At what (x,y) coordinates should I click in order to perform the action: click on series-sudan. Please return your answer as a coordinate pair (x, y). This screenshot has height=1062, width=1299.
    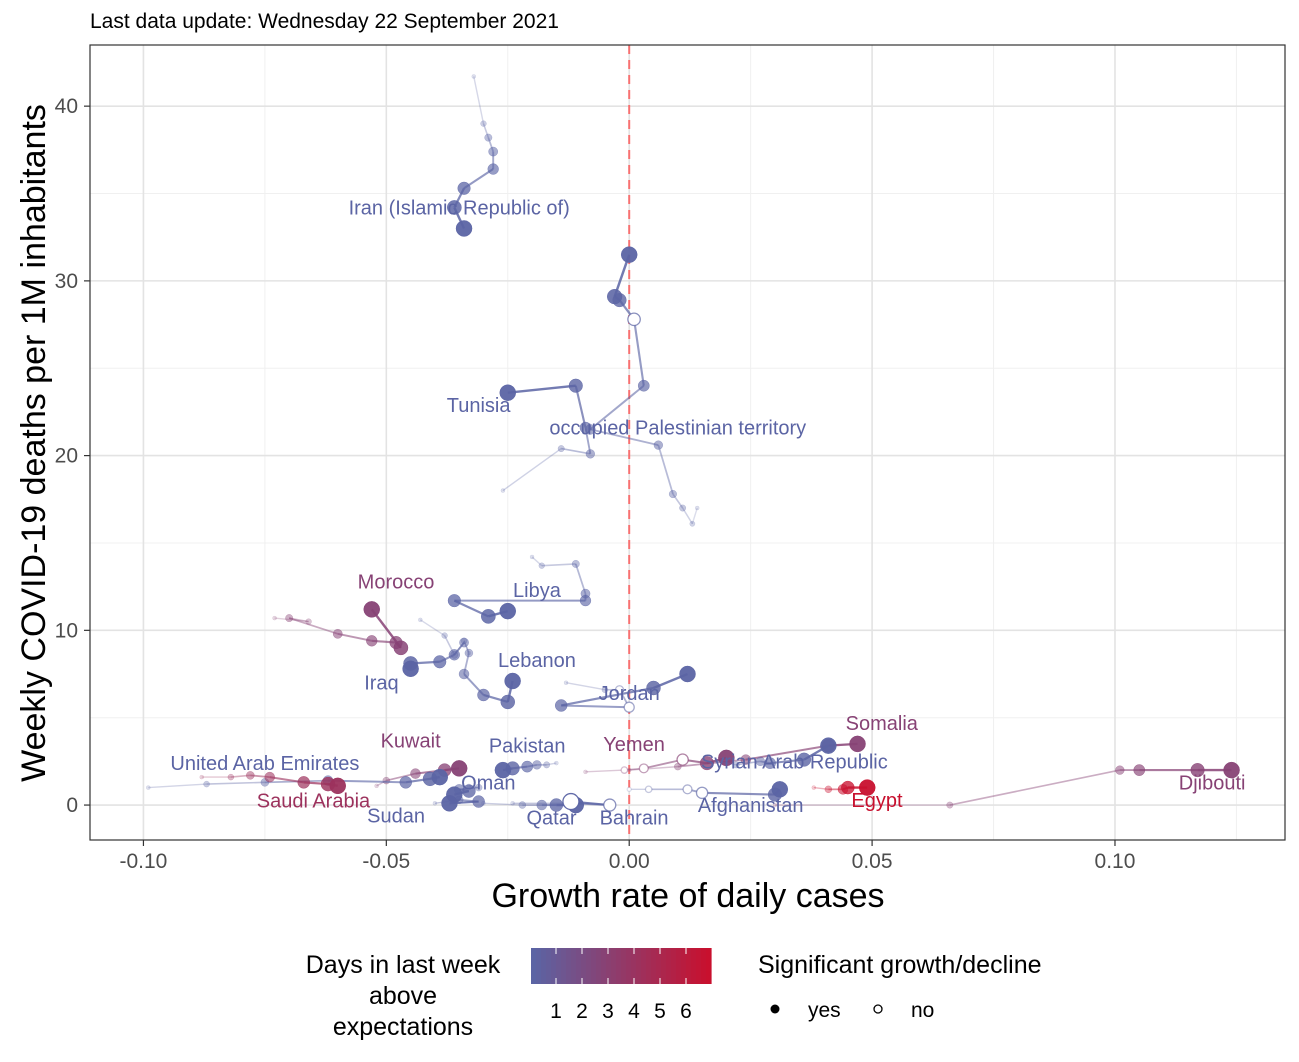
    Looking at the image, I should click on (458, 803).